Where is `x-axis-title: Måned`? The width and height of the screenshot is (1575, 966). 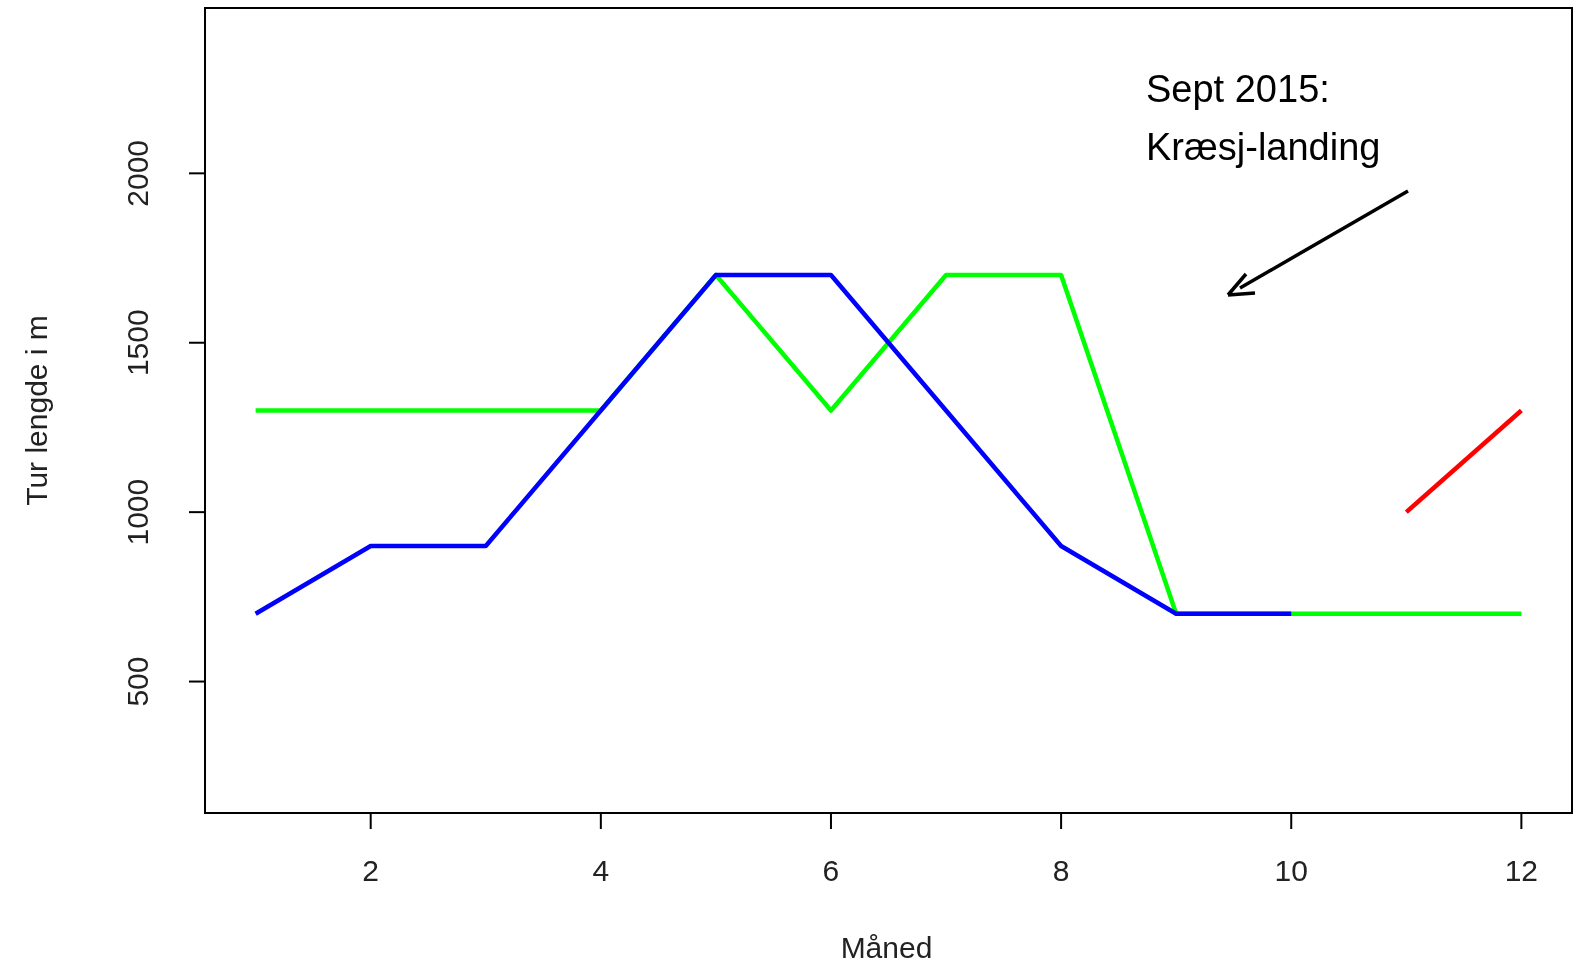 x-axis-title: Måned is located at coordinates (886, 947).